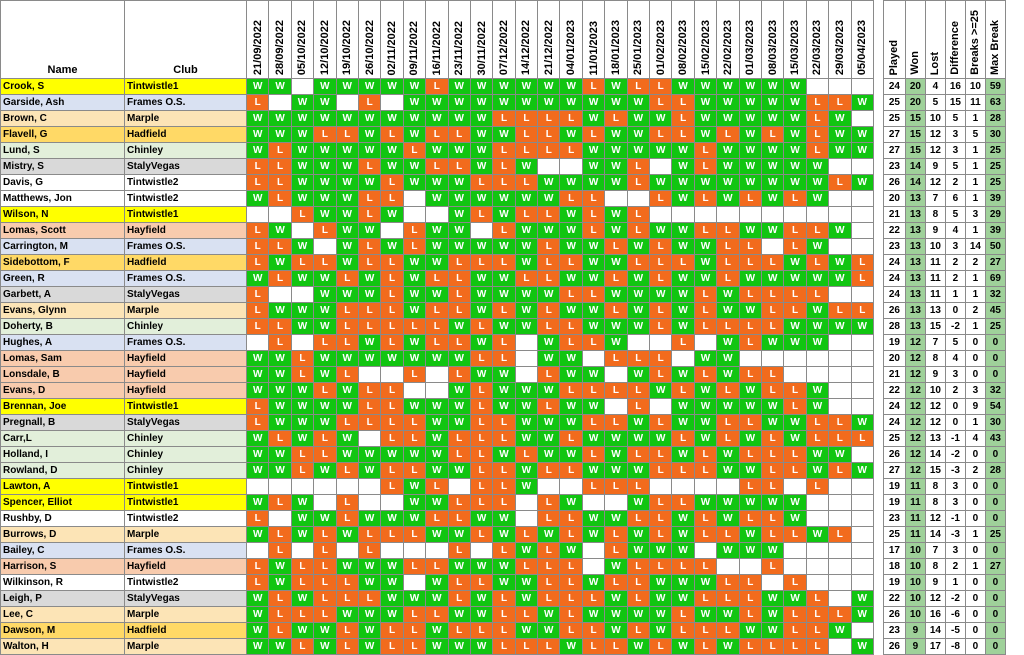 The height and width of the screenshot is (655, 1024). What do you see at coordinates (840, 39) in the screenshot?
I see `date-column-header: 29/03/2023` at bounding box center [840, 39].